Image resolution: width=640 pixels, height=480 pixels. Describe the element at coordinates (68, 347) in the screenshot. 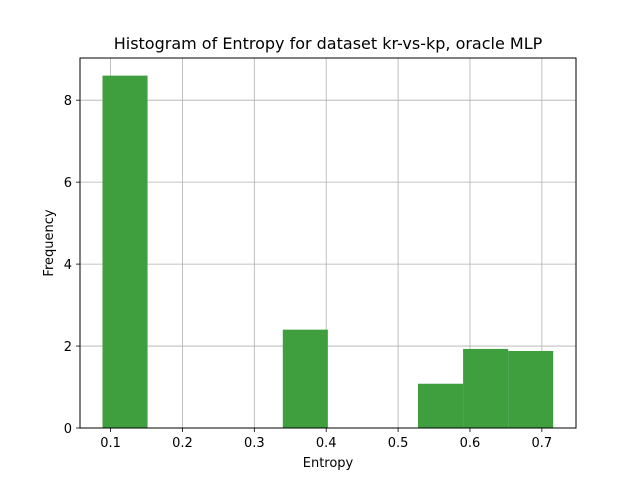

I see `y-tick-label: 2` at that location.